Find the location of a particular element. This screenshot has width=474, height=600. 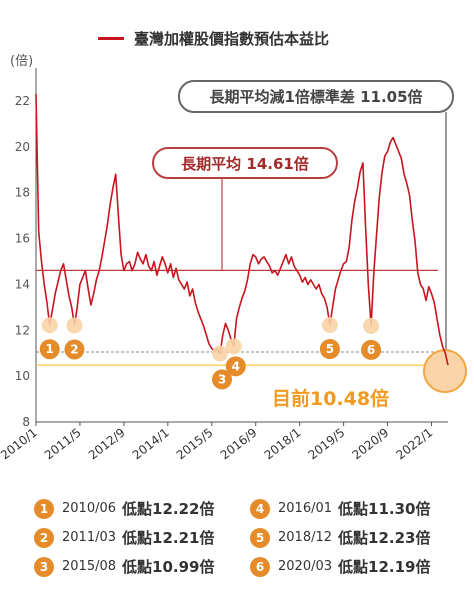

std-dev-annotation: 長期平均減1倍標準差 11.05倍 is located at coordinates (316, 96).